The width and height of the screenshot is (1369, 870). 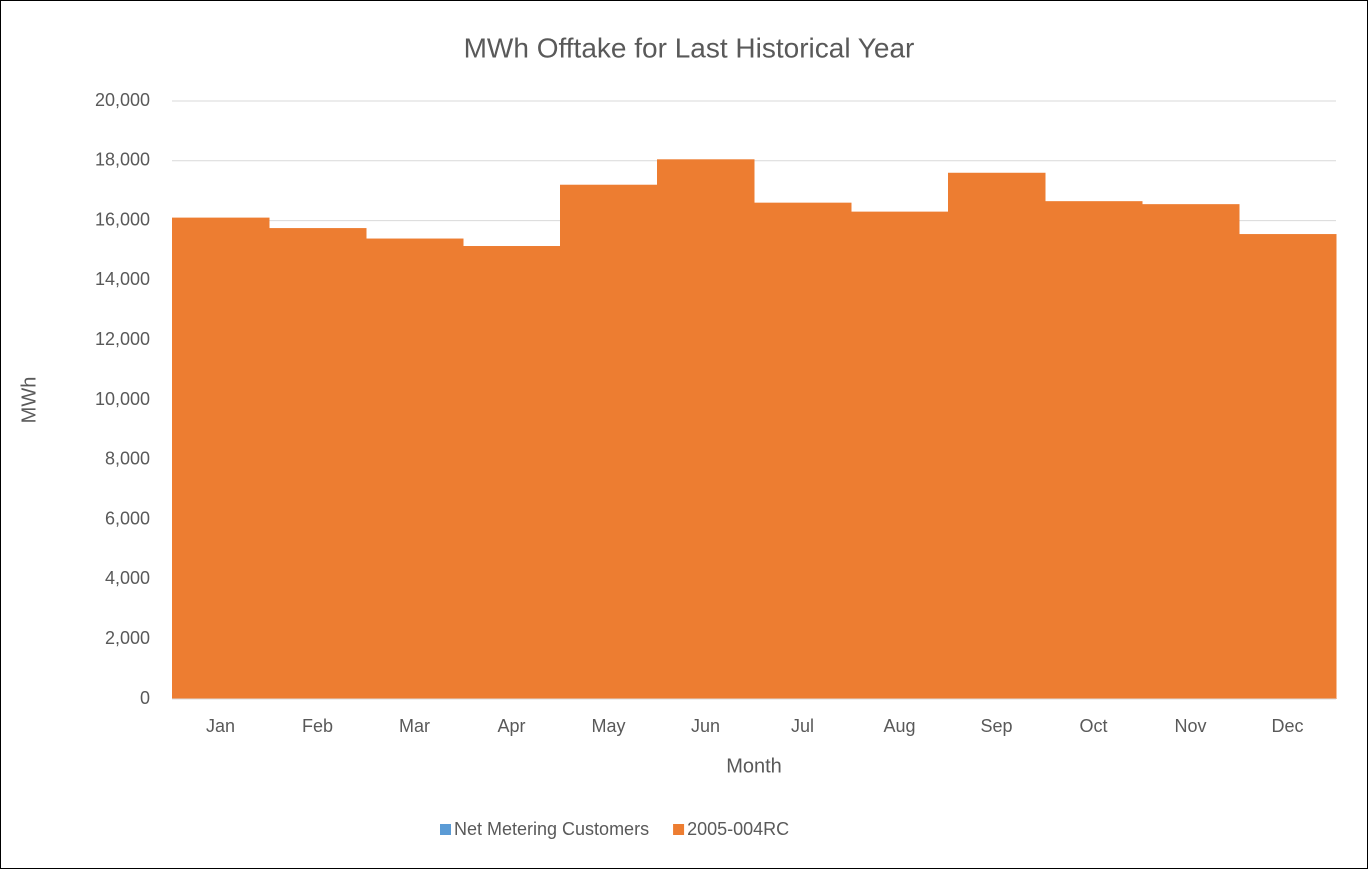 What do you see at coordinates (414, 726) in the screenshot?
I see `x-tick-label: Mar` at bounding box center [414, 726].